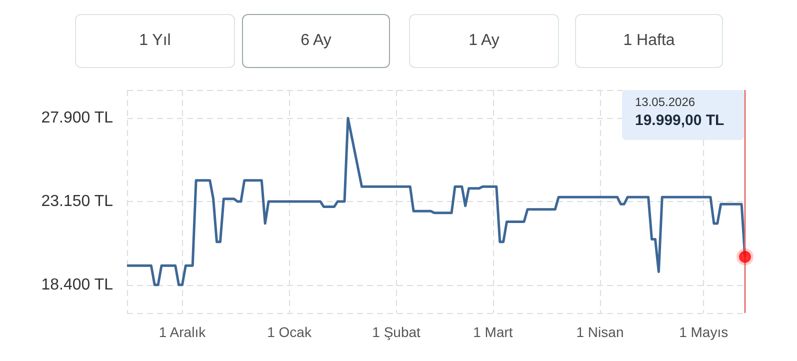  What do you see at coordinates (396, 332) in the screenshot?
I see `x-tick-label: 1 Şubat` at bounding box center [396, 332].